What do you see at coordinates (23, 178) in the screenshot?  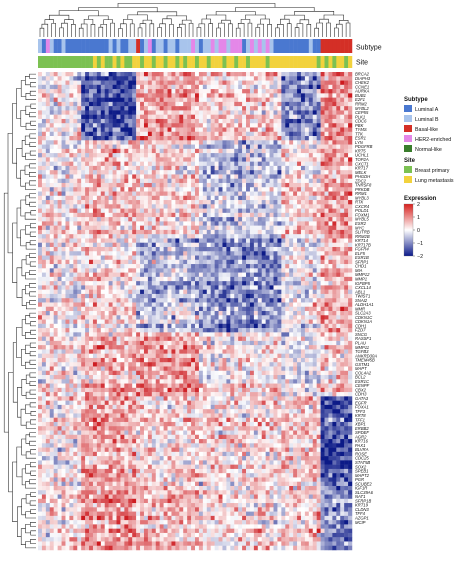 I see `row-dendrogram-branch` at bounding box center [23, 178].